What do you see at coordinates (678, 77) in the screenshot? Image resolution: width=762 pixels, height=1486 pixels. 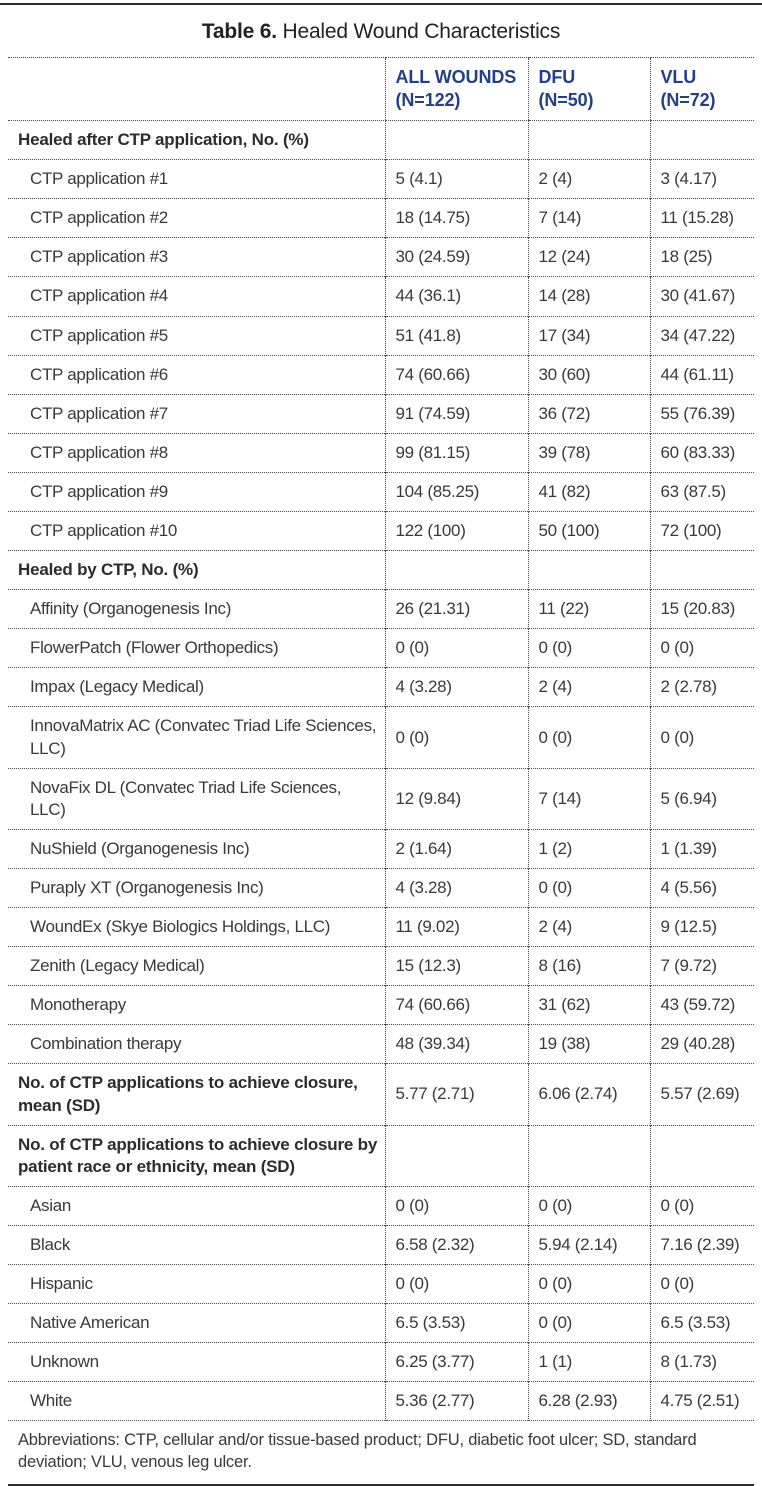 I see `header-vlu-line1: VLU` at bounding box center [678, 77].